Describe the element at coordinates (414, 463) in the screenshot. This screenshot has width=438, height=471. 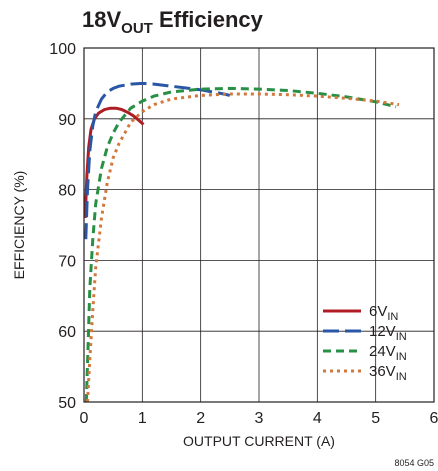
I see `figure-code: 8054 G05` at that location.